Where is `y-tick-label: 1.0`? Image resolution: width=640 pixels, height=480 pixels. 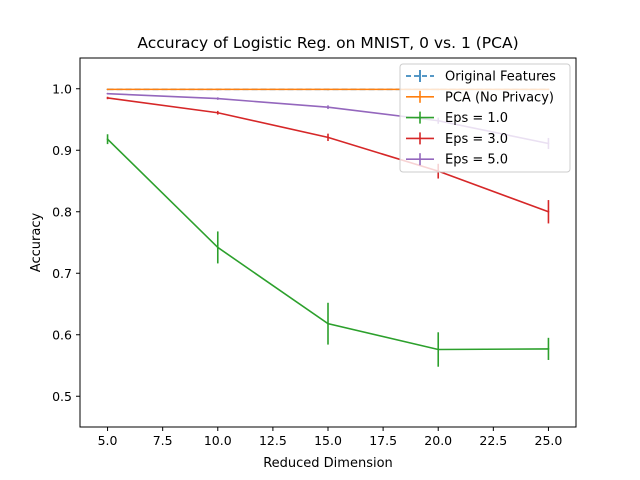 y-tick-label: 1.0 is located at coordinates (62, 88).